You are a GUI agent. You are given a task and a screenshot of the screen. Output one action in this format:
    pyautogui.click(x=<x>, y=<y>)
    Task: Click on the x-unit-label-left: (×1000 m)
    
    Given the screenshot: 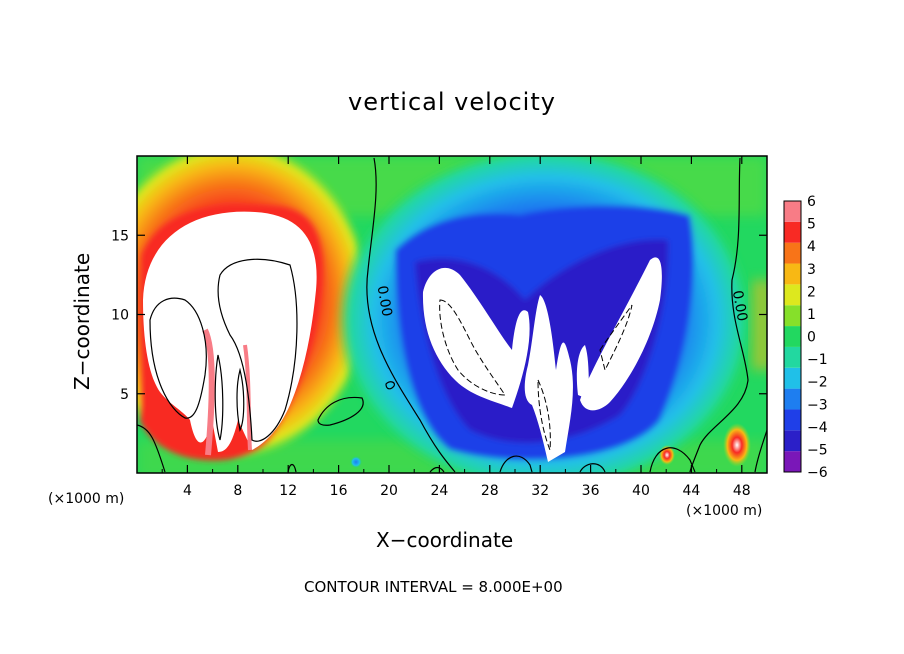 What is the action you would take?
    pyautogui.click(x=86, y=499)
    